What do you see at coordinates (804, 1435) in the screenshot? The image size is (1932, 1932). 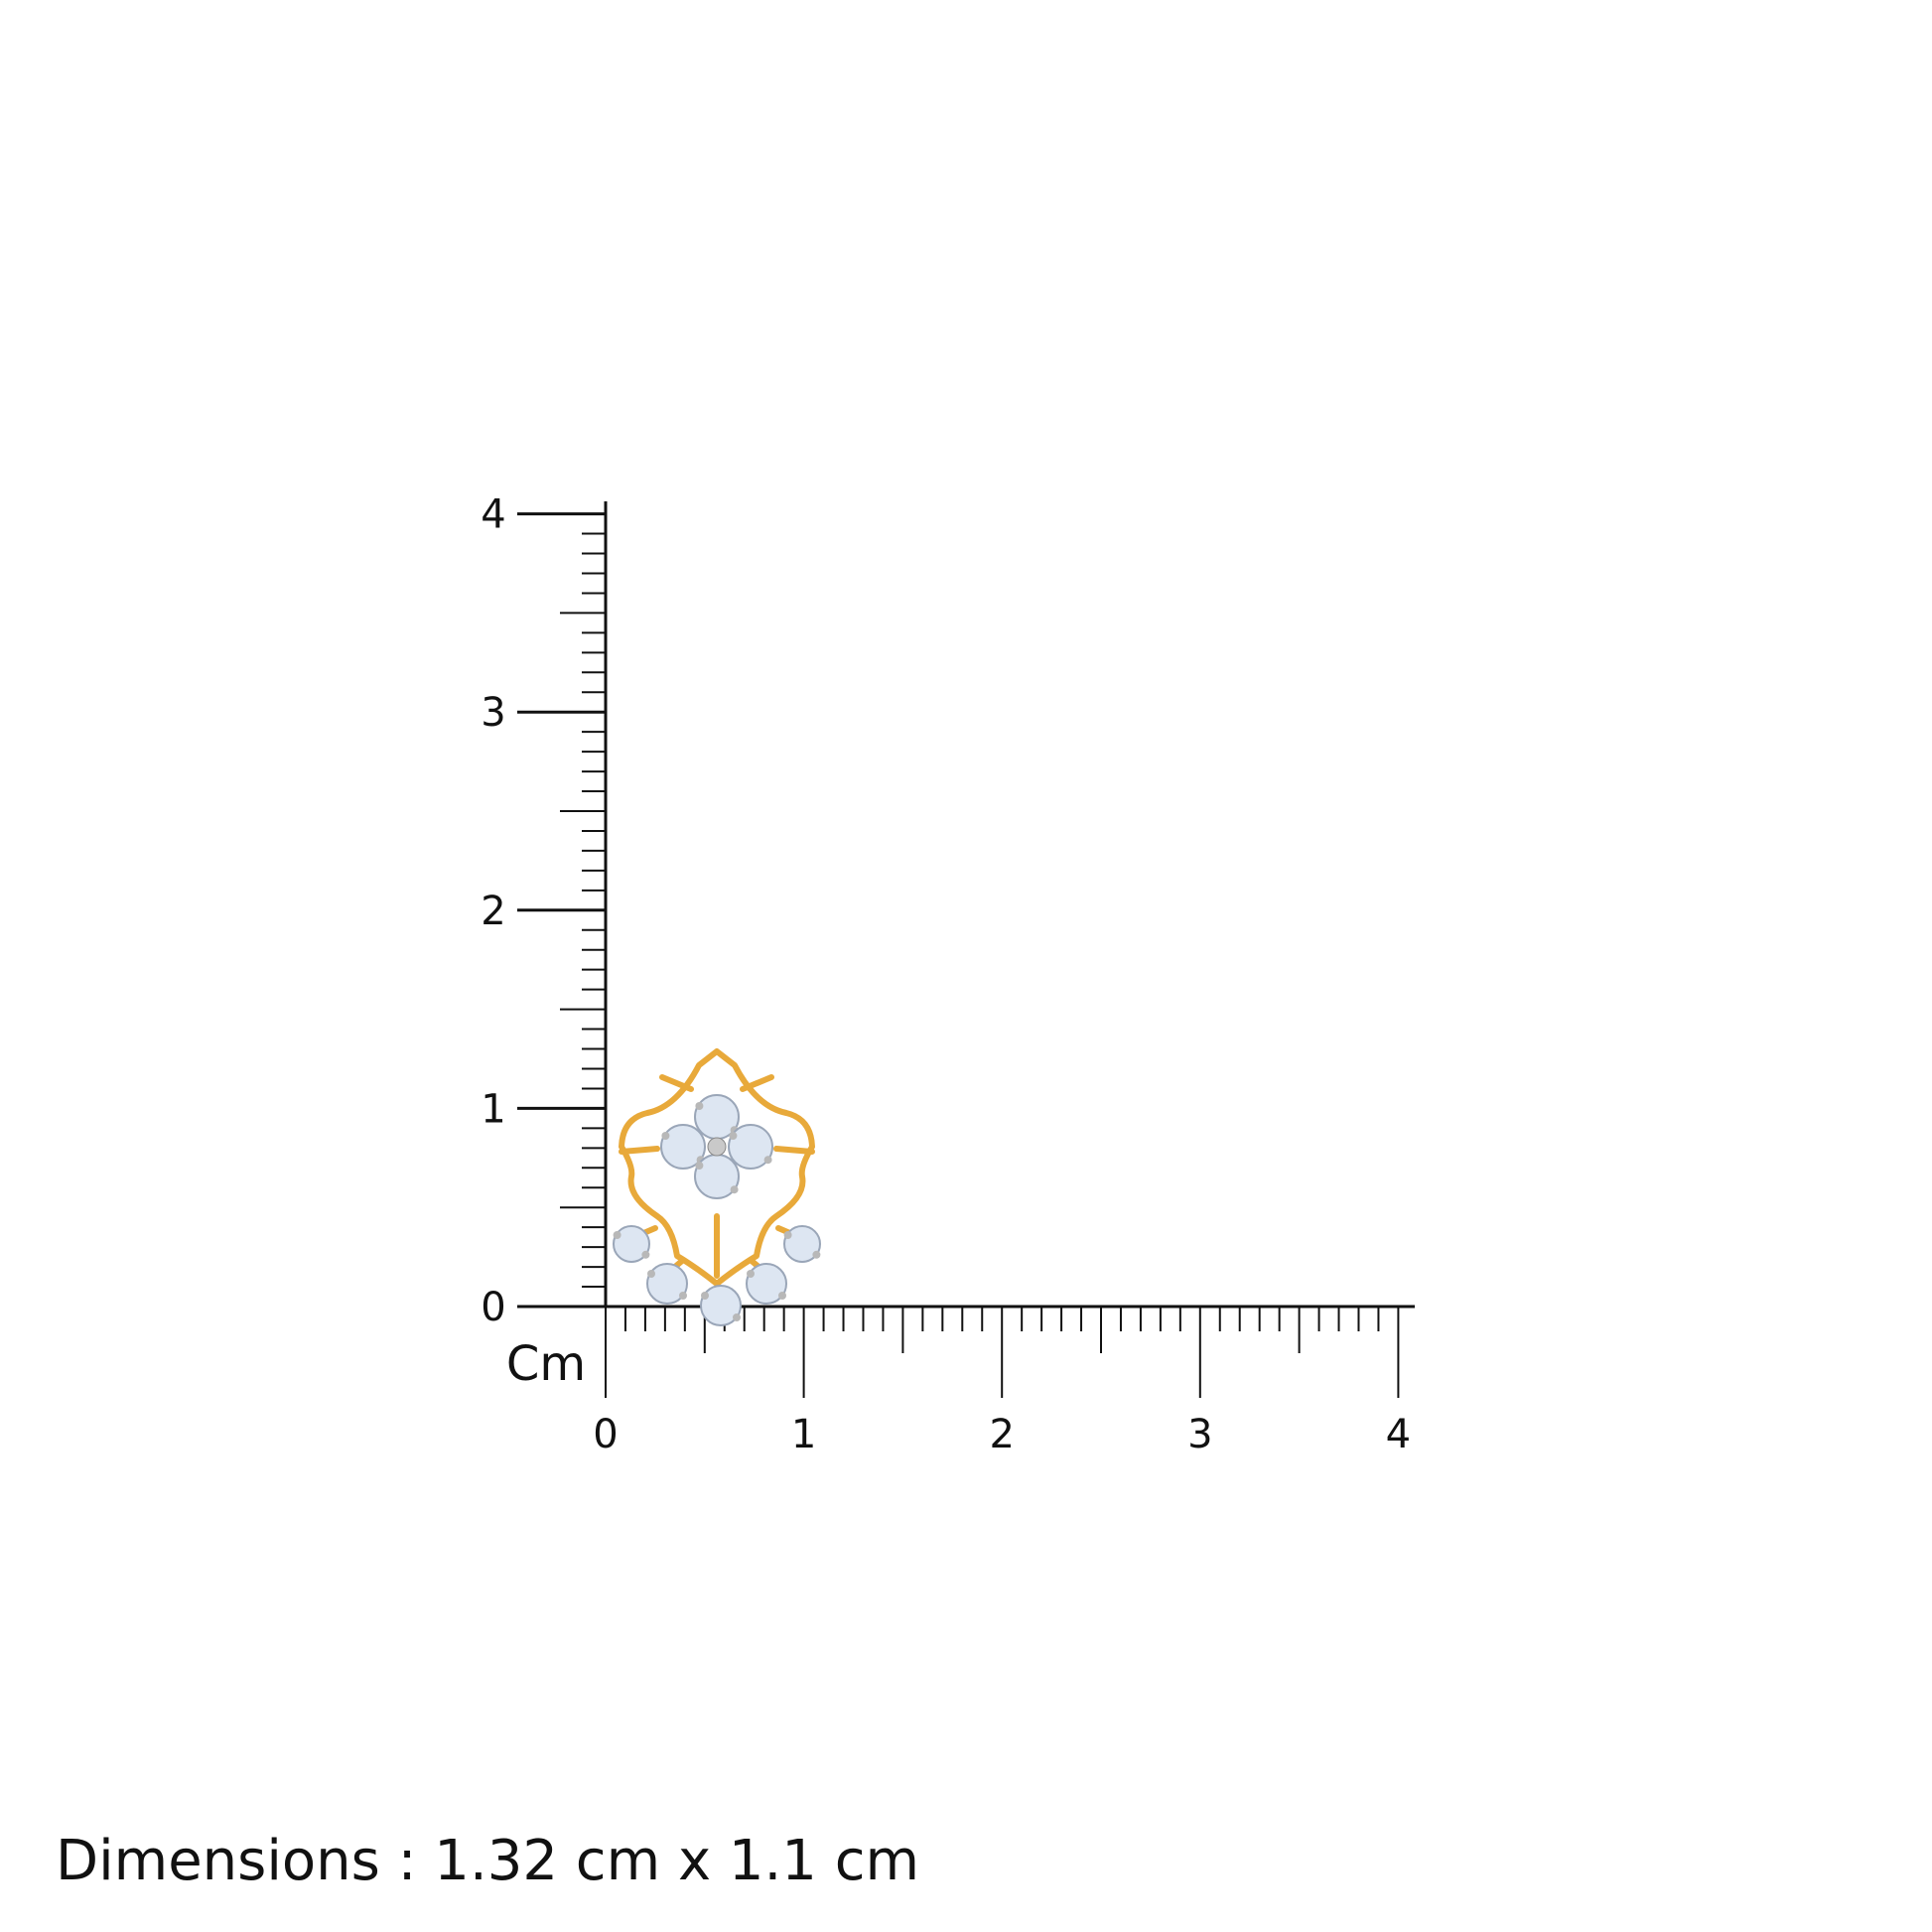 I see `x-tick-label: 1` at bounding box center [804, 1435].